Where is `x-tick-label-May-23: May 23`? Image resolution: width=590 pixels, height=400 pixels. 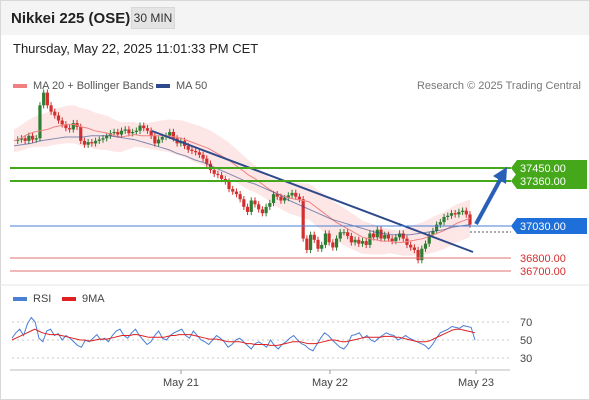 x-tick-label-May-23: May 23 is located at coordinates (476, 383).